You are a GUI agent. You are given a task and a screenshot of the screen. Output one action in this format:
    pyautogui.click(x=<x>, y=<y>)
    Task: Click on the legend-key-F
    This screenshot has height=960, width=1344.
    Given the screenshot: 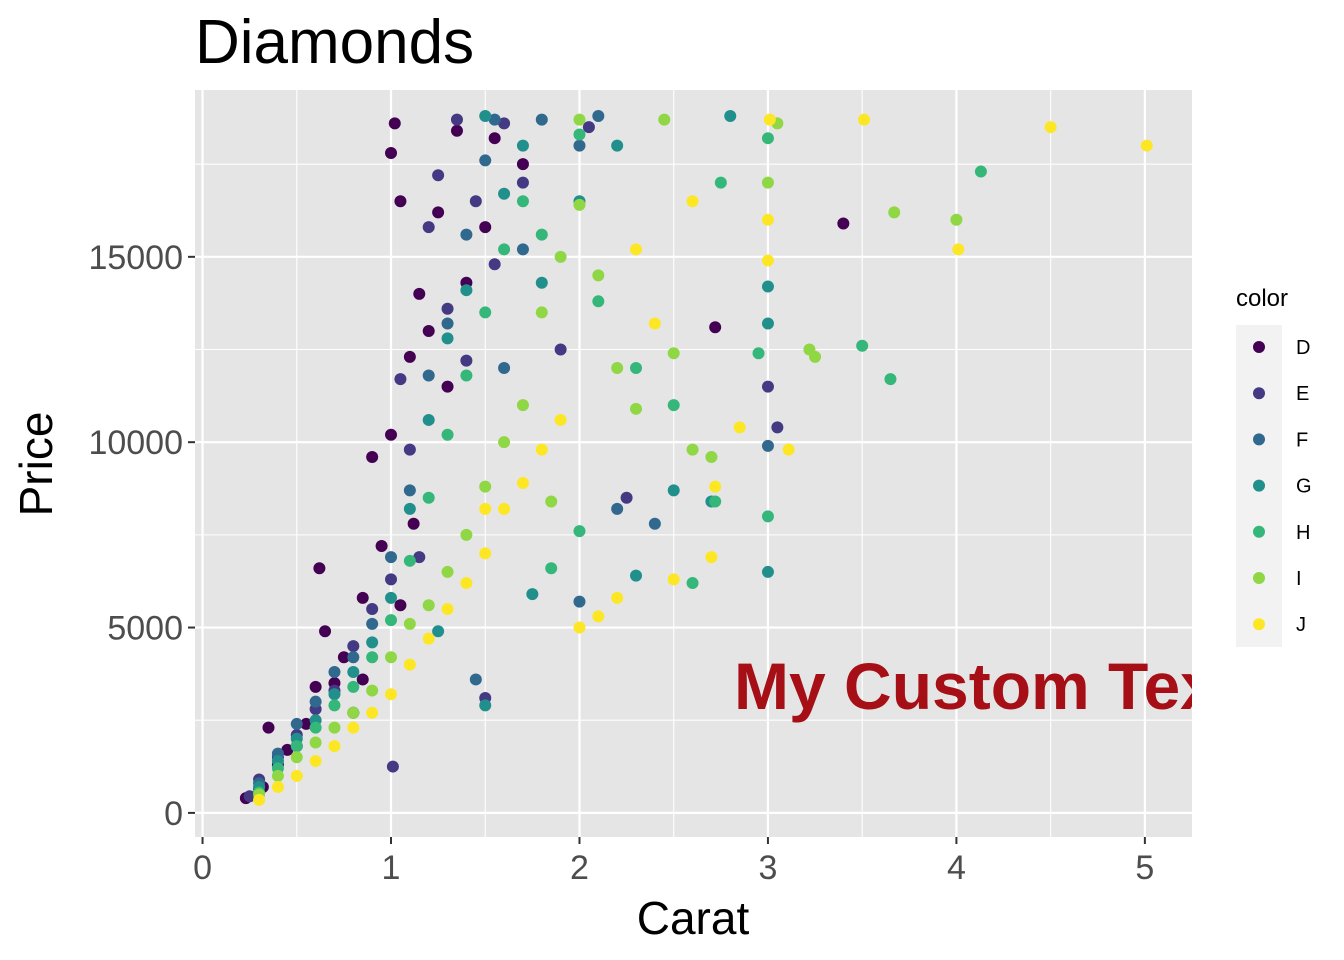 What is the action you would take?
    pyautogui.click(x=1259, y=439)
    